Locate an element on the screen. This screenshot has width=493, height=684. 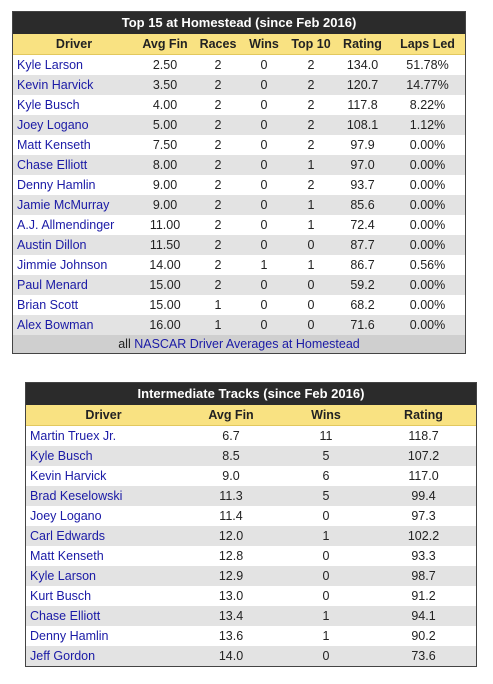
driver-cell: Kyle Larson is located at coordinates (103, 576).